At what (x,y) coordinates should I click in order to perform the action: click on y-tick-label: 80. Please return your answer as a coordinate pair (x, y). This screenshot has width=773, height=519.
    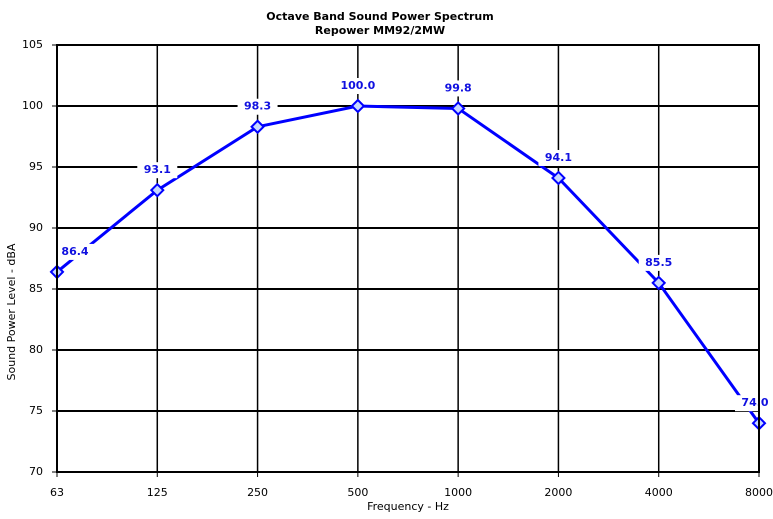
    Looking at the image, I should click on (36, 349).